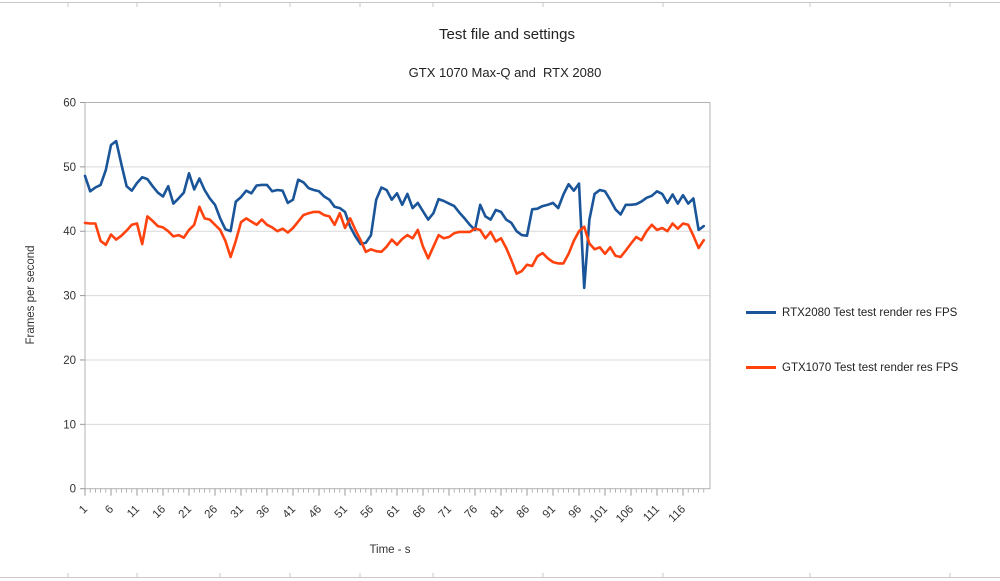 The height and width of the screenshot is (581, 1000). What do you see at coordinates (69, 104) in the screenshot?
I see `y-tick-label: 60` at bounding box center [69, 104].